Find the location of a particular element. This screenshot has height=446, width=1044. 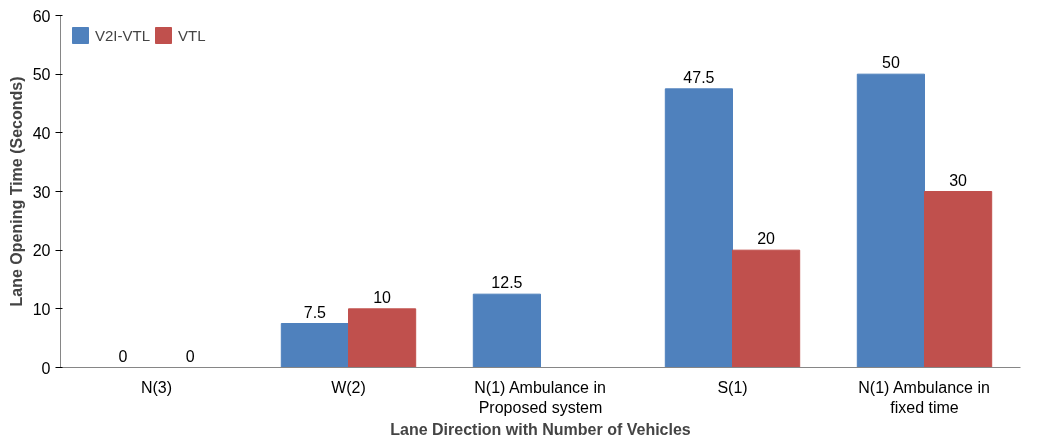

y-tick-label: 30 is located at coordinates (41, 192).